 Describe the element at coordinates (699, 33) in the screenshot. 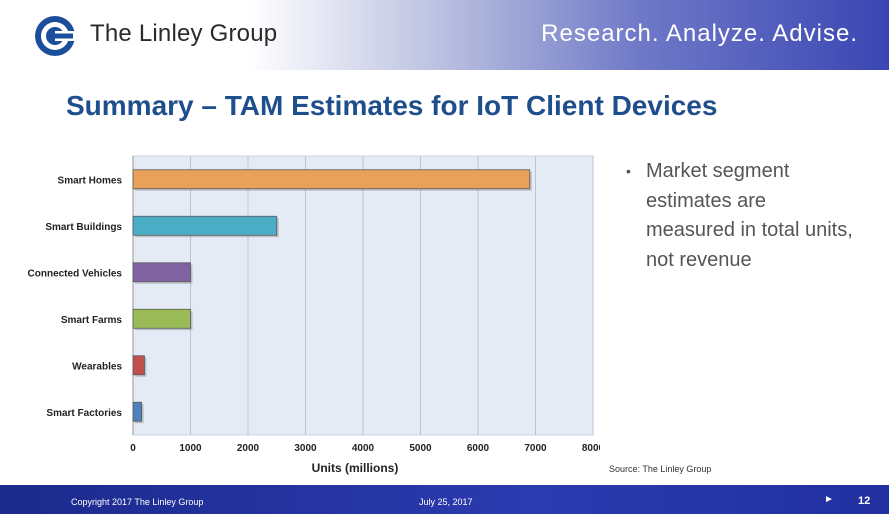

I see `tagline: Research. Analyze. Advise.` at that location.